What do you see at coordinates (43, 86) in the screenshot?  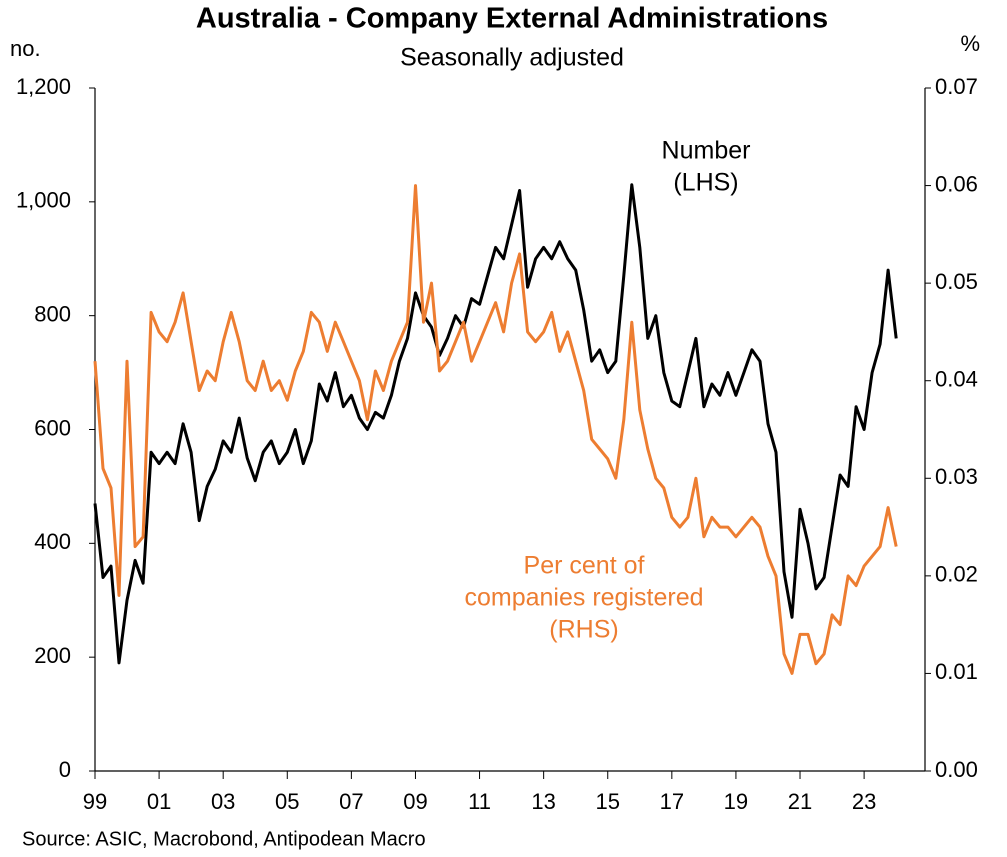 I see `y-tick-label: 1,200` at bounding box center [43, 86].